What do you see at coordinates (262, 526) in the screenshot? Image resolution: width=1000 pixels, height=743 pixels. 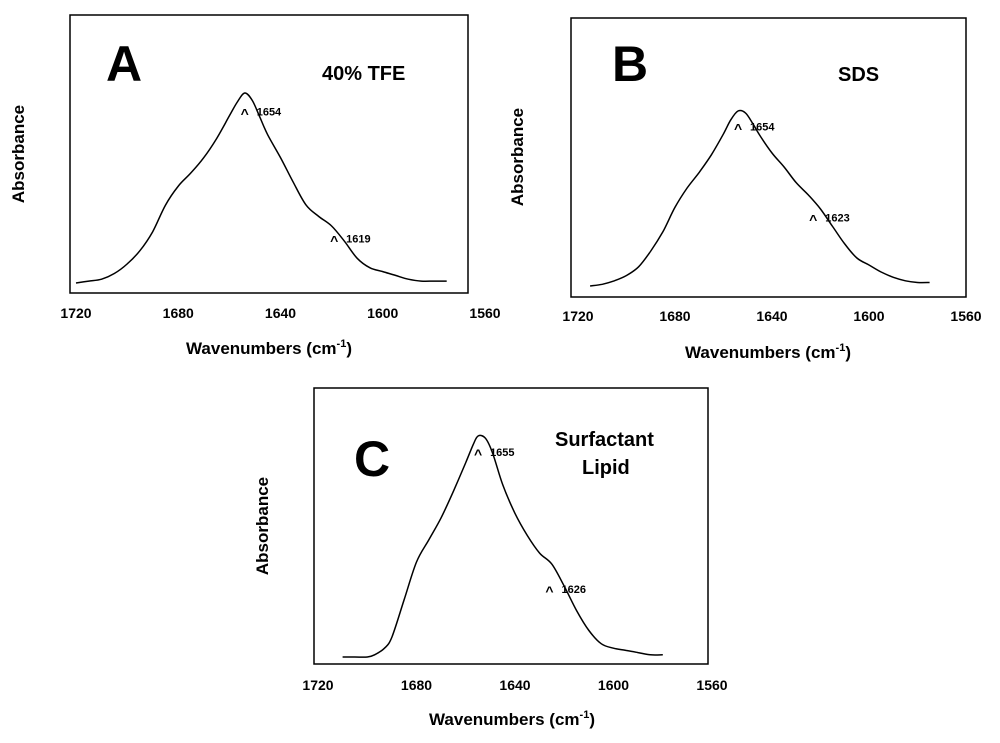 I see `panel-c-ylabel: Absorbance` at bounding box center [262, 526].